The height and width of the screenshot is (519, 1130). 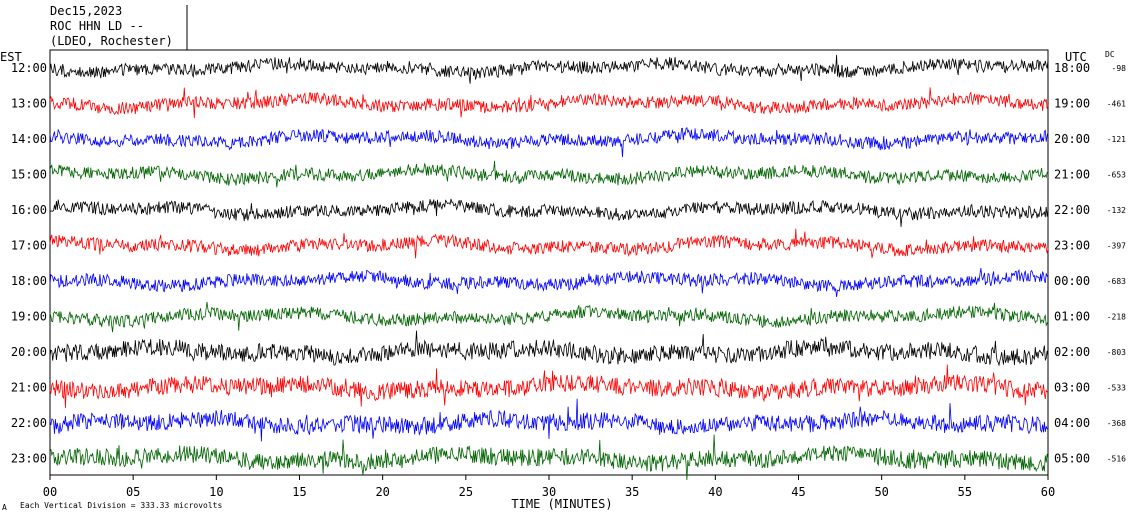 I want to click on dc-offset-value: -368, so click(x=1116, y=423).